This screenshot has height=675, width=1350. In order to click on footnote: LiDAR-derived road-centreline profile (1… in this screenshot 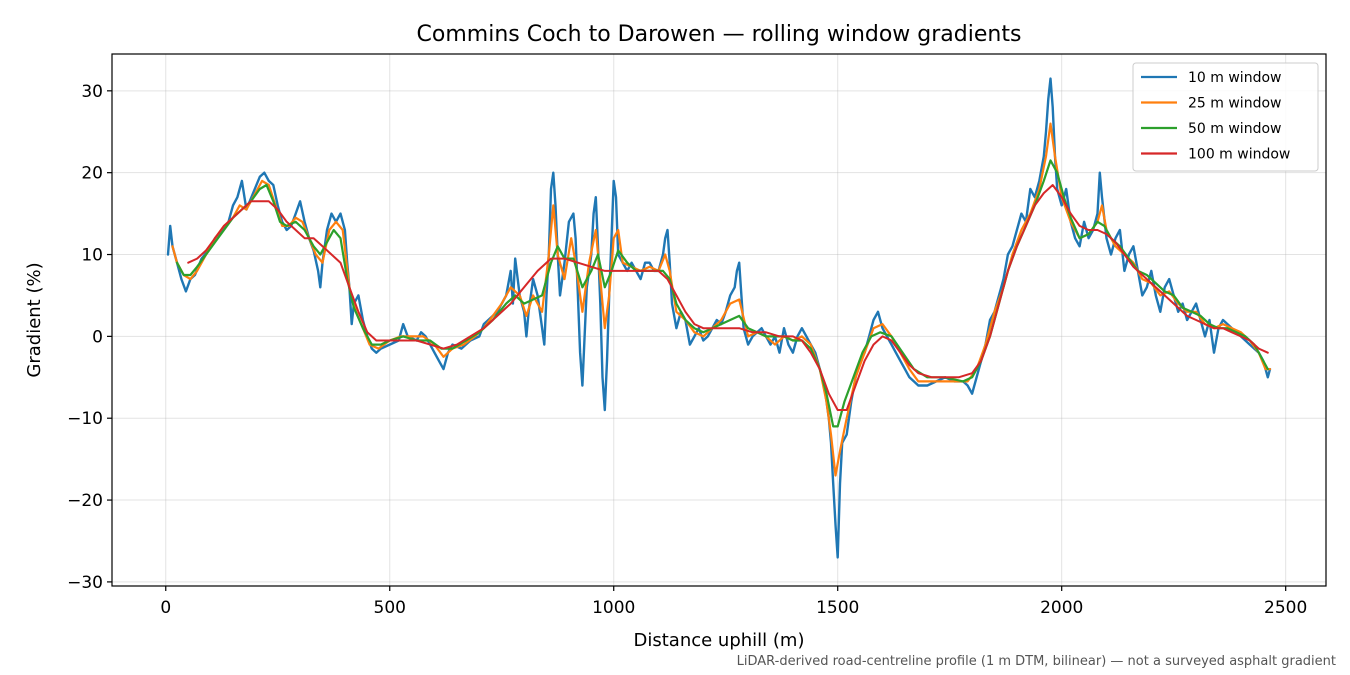, I will do `click(1036, 661)`.